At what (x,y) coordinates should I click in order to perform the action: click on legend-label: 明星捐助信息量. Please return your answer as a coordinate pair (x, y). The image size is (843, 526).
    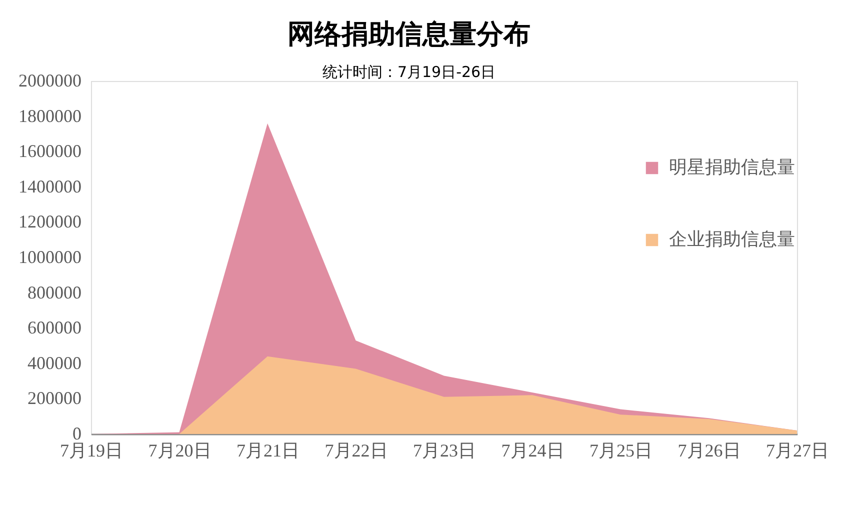
    Looking at the image, I should click on (732, 167).